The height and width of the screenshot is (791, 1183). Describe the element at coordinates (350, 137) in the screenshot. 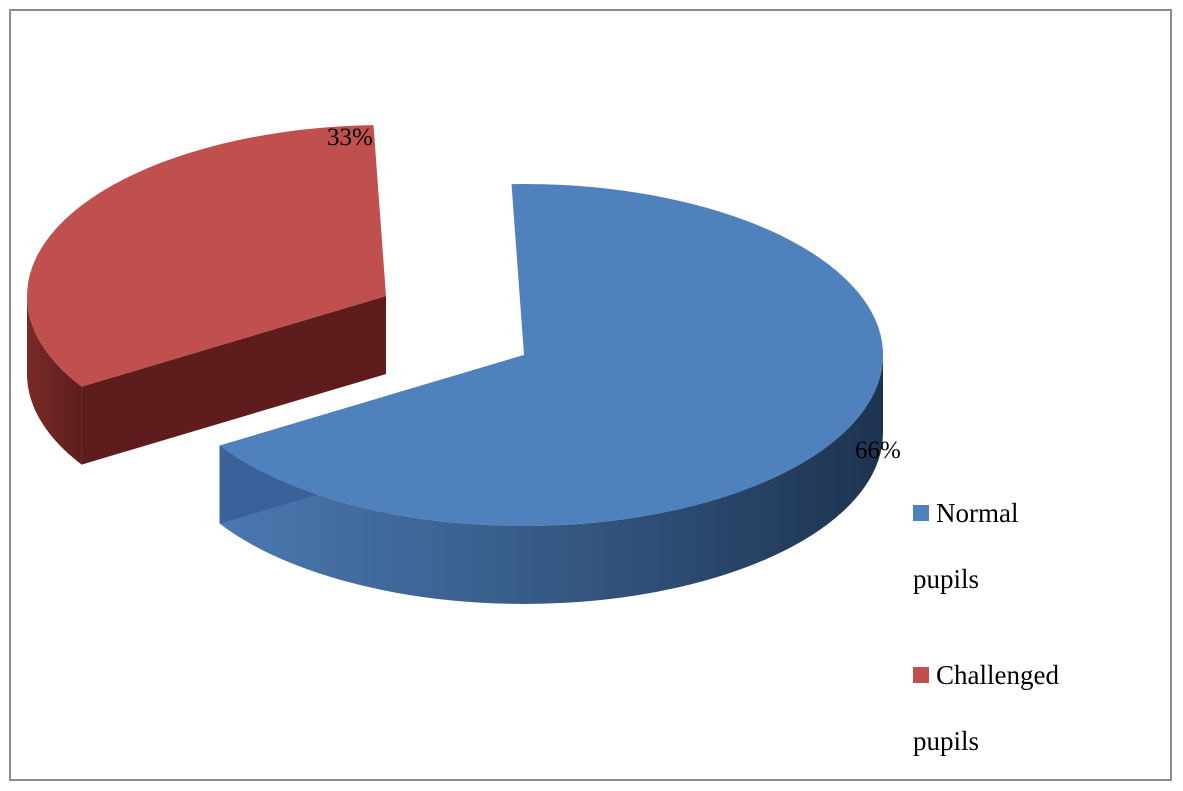

I see `data-label-challenged: 33%` at that location.